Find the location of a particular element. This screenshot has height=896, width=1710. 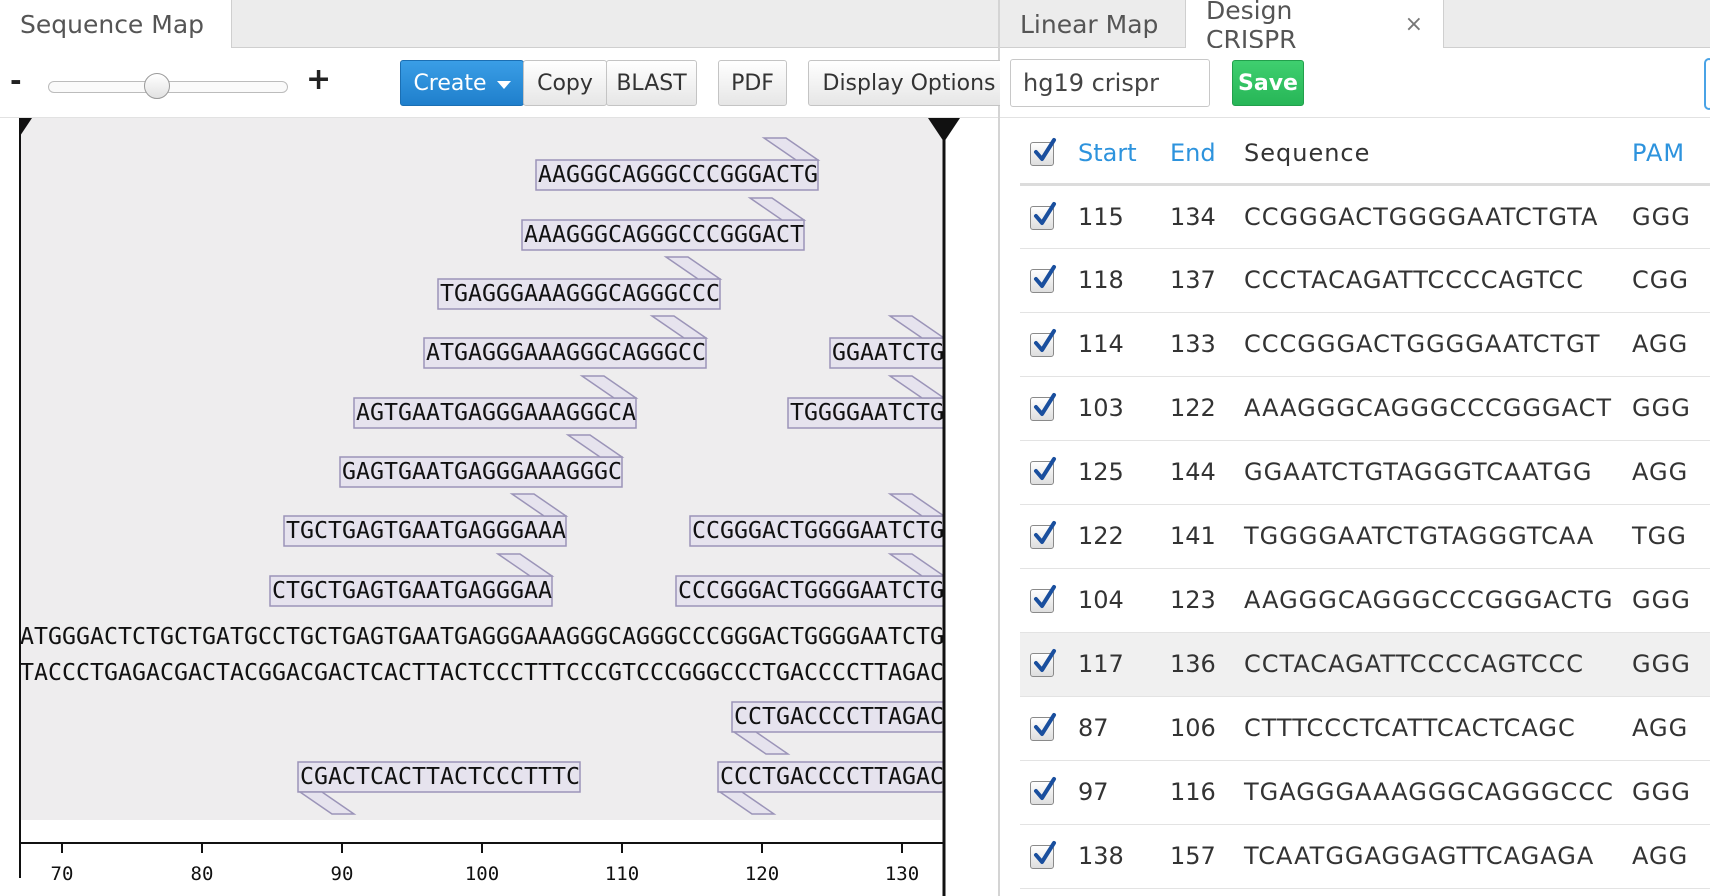

guide-forward-text: AGTGAATGAGGGAAAGGGCA is located at coordinates (496, 413).